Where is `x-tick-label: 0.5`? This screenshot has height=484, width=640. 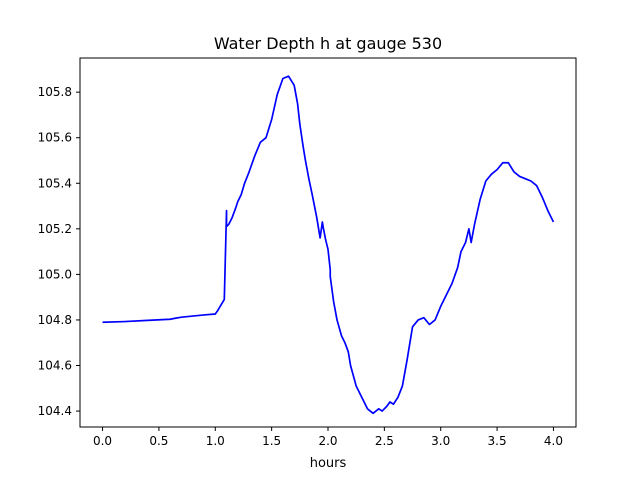 x-tick-label: 0.5 is located at coordinates (158, 441).